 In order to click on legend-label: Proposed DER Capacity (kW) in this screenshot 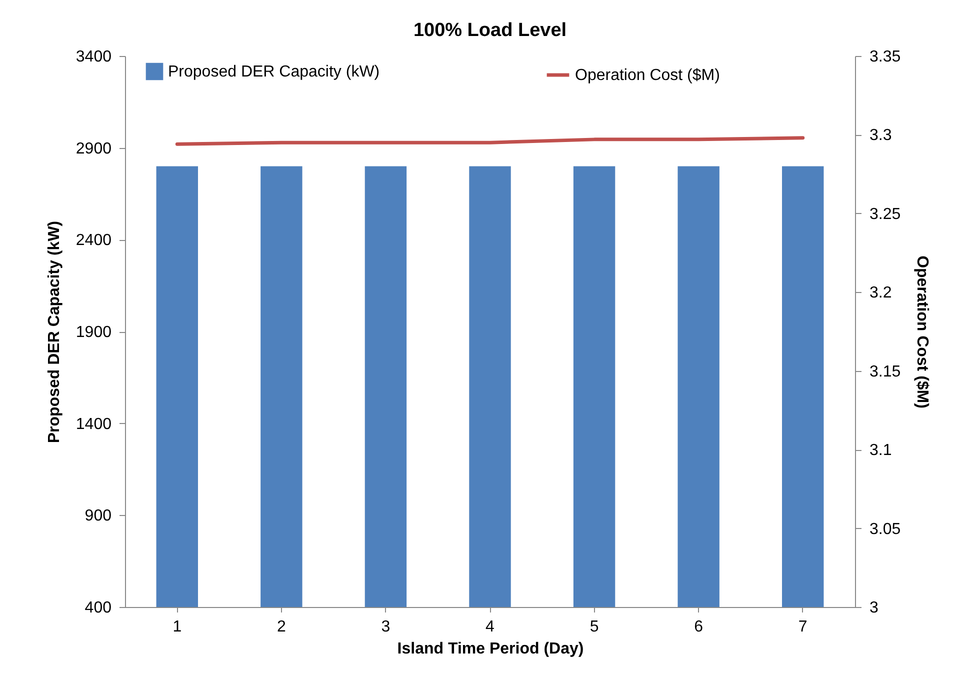, I will do `click(274, 72)`.